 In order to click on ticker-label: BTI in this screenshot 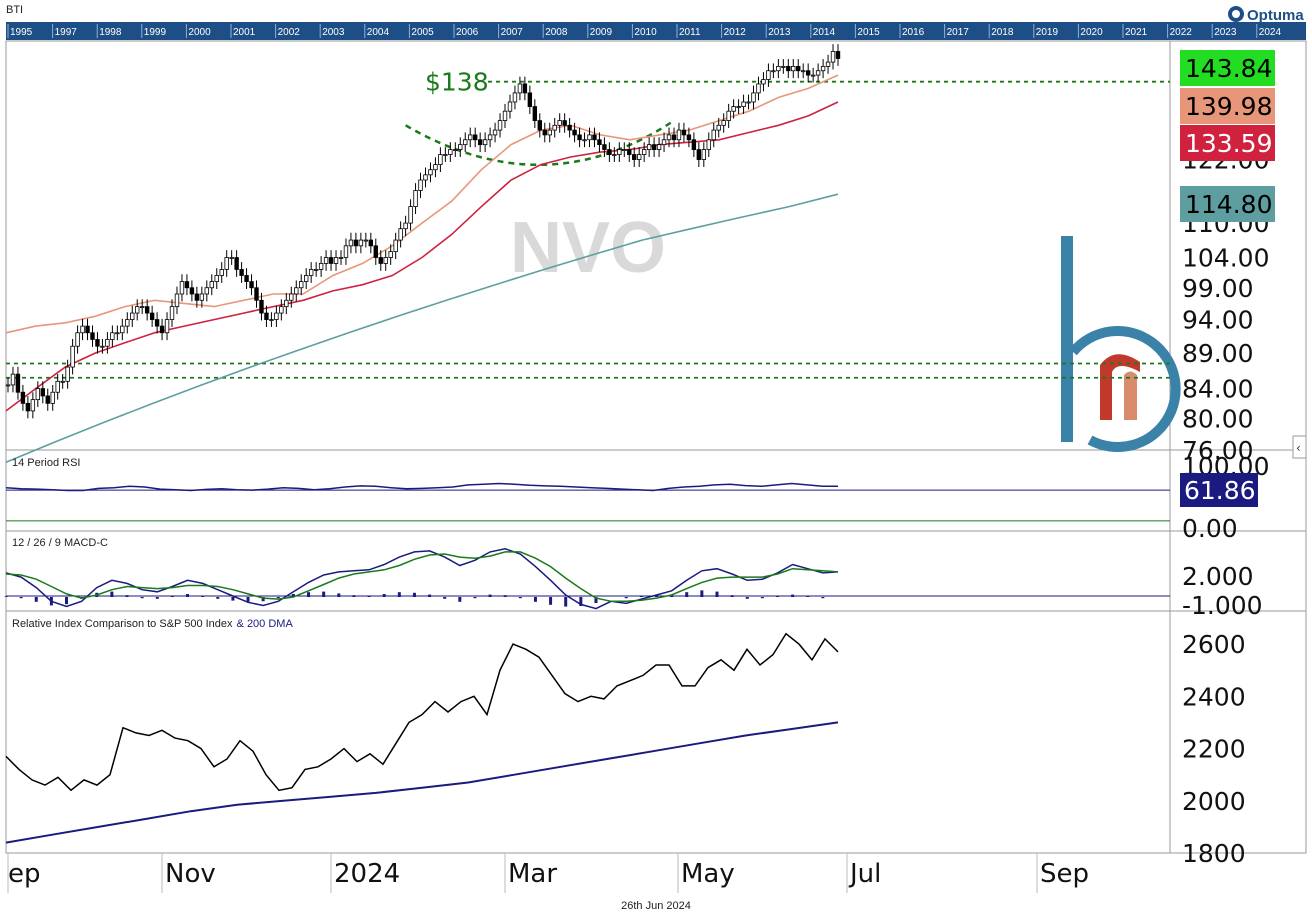, I will do `click(14, 10)`.